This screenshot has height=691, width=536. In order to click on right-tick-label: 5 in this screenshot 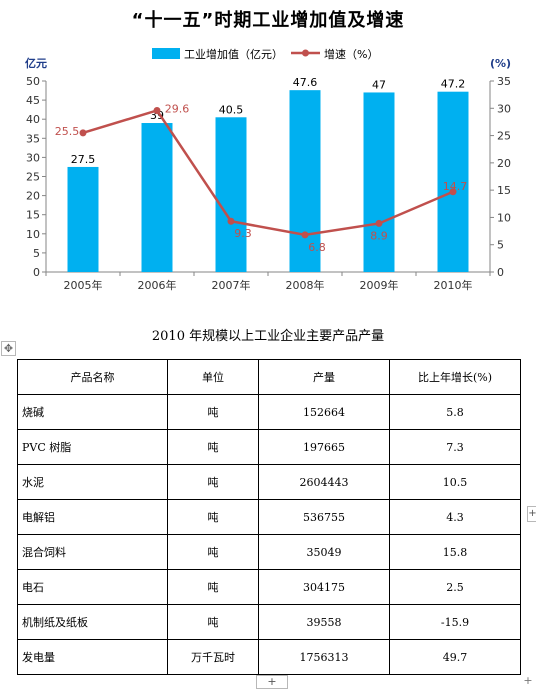, I will do `click(500, 245)`.